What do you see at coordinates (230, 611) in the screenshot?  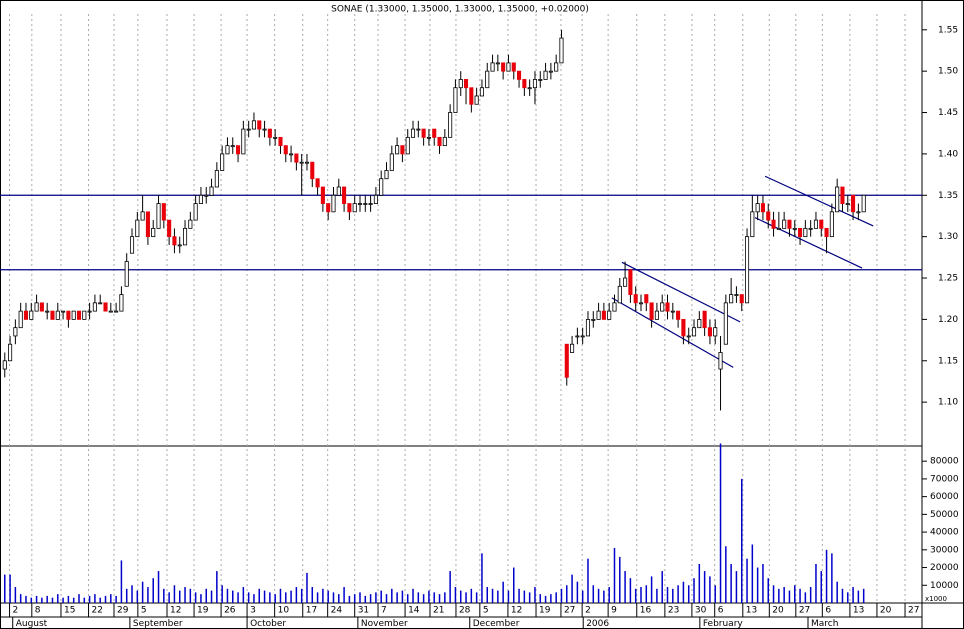 I see `x-tick-label: 26` at bounding box center [230, 611].